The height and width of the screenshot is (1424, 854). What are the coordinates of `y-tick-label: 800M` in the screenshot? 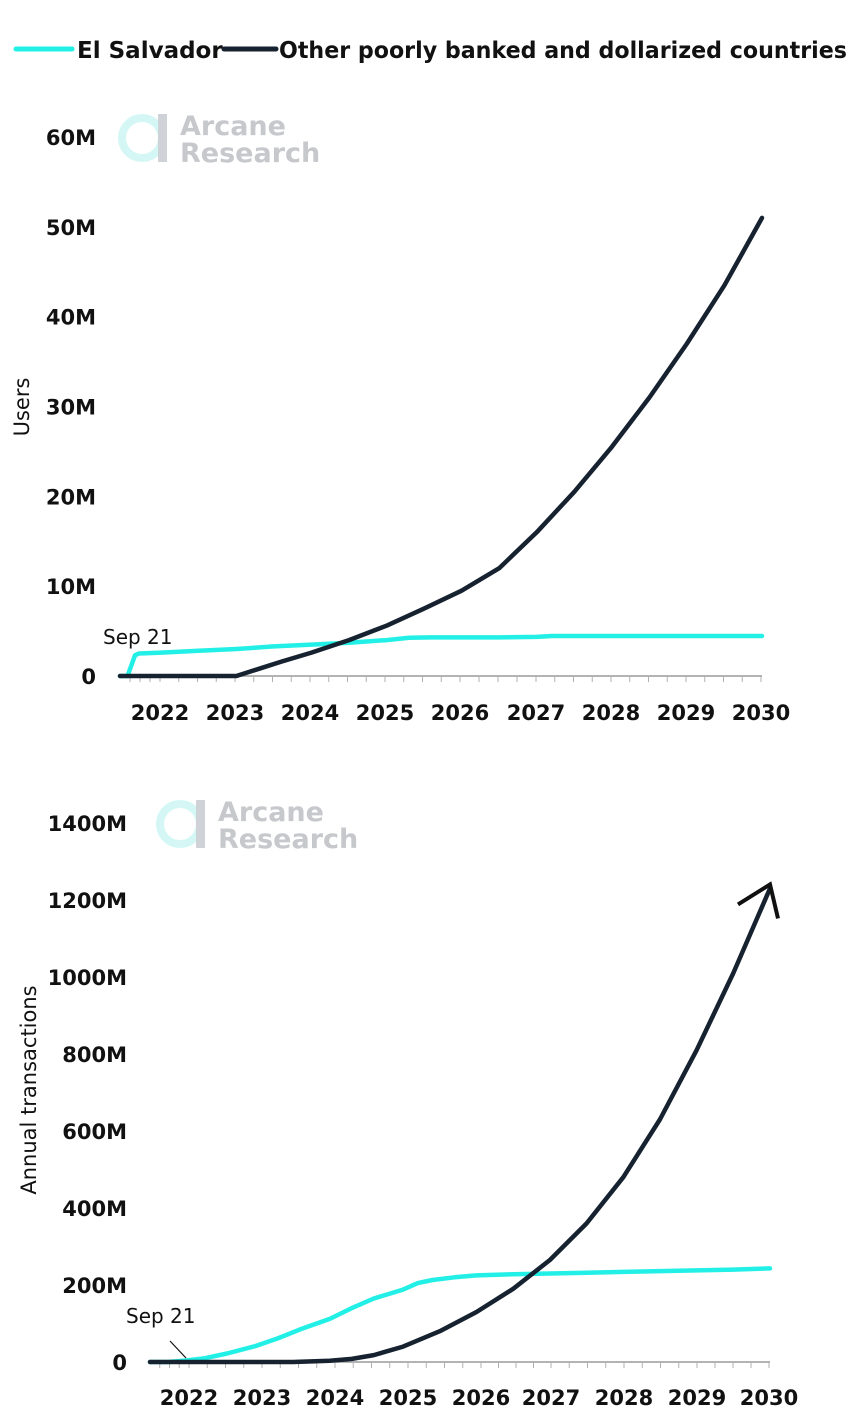 It's located at (94, 1055).